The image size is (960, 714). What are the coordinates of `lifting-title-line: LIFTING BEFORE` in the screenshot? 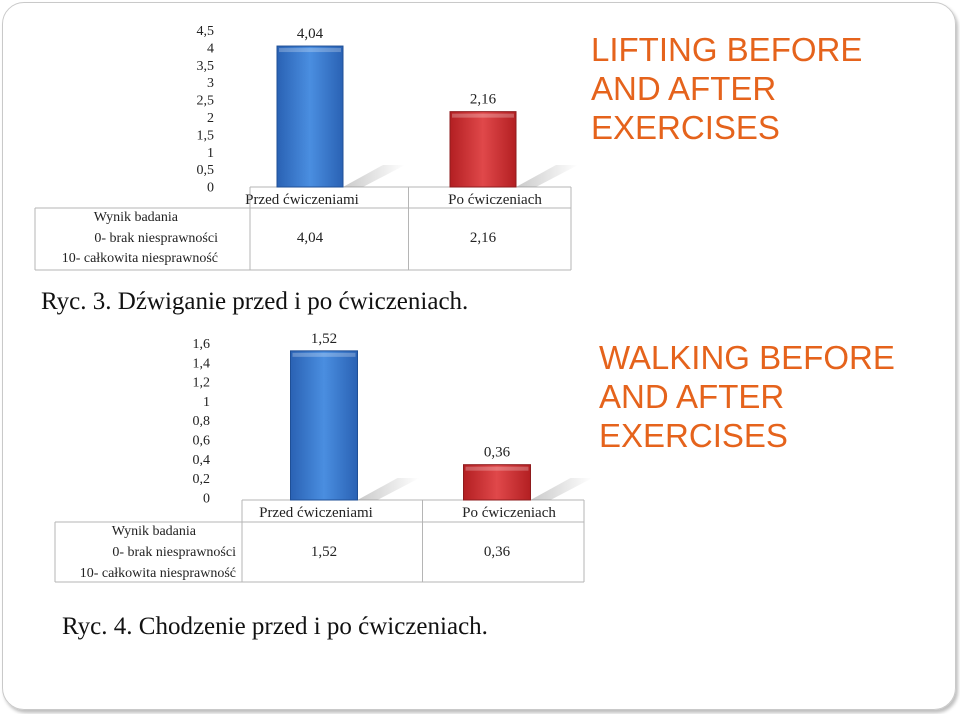 It's located at (727, 49).